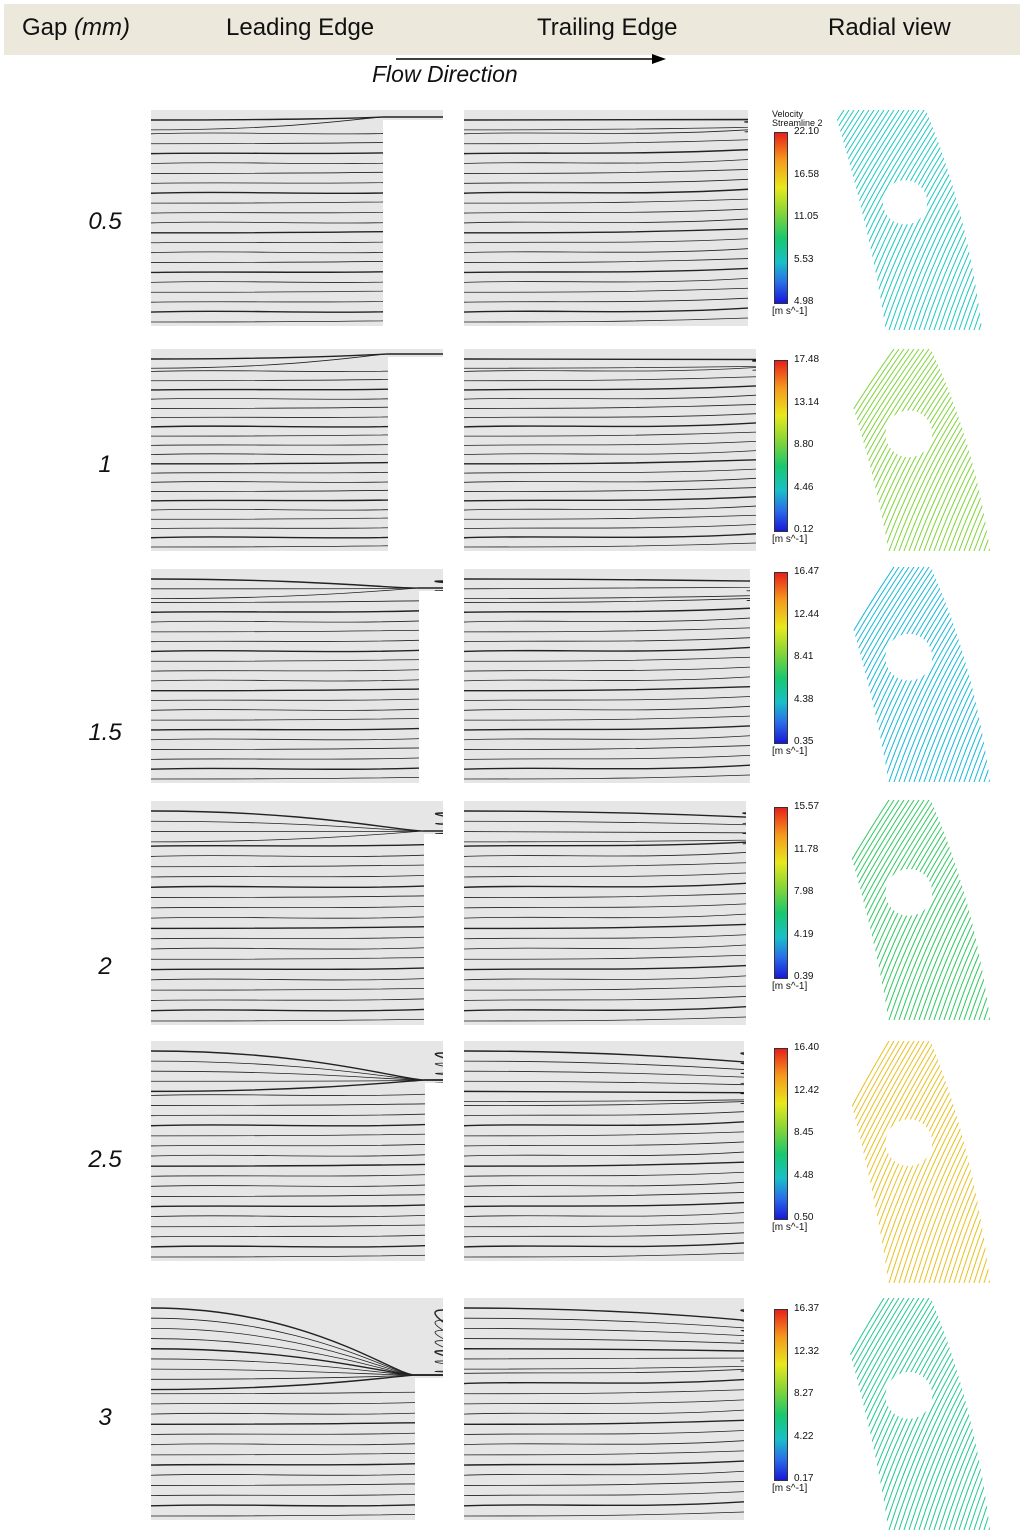  I want to click on trailing-edge-header: Trailing Edge, so click(607, 27).